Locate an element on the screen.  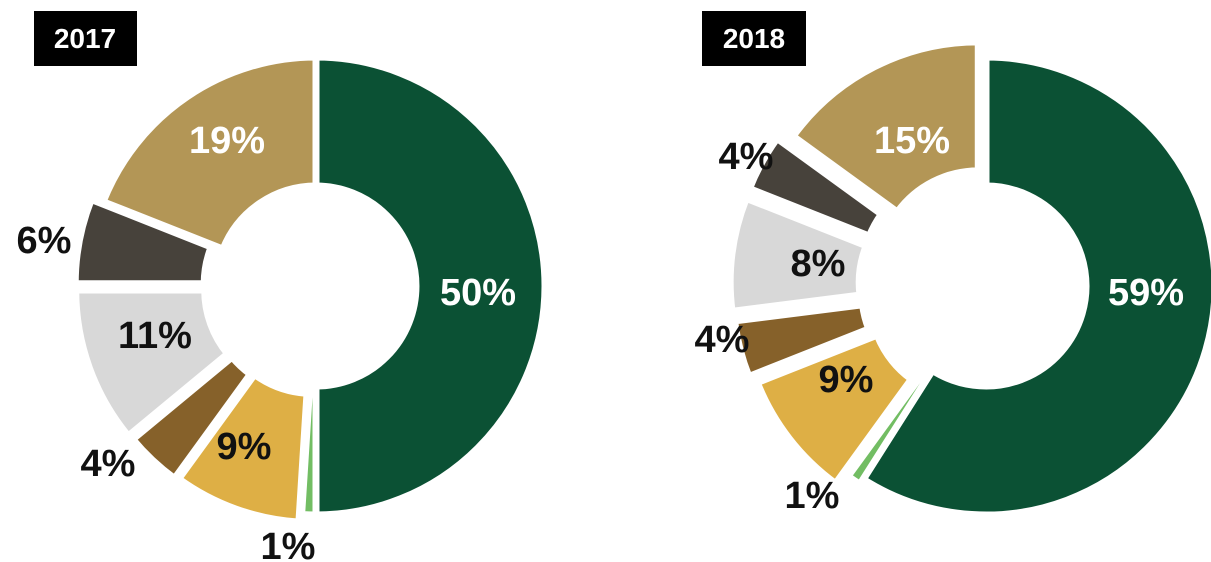
slice-label-2017-1: 1% is located at coordinates (288, 544).